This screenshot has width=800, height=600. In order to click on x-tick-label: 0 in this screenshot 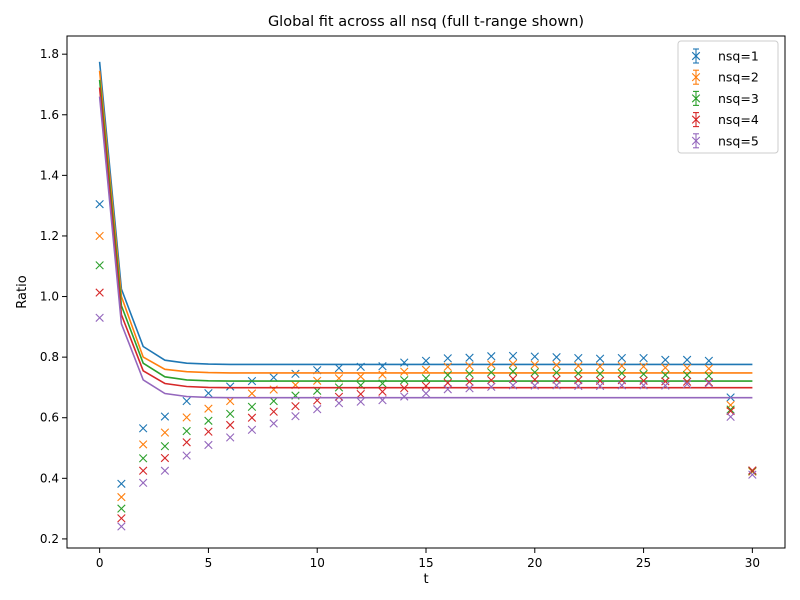, I will do `click(100, 563)`.